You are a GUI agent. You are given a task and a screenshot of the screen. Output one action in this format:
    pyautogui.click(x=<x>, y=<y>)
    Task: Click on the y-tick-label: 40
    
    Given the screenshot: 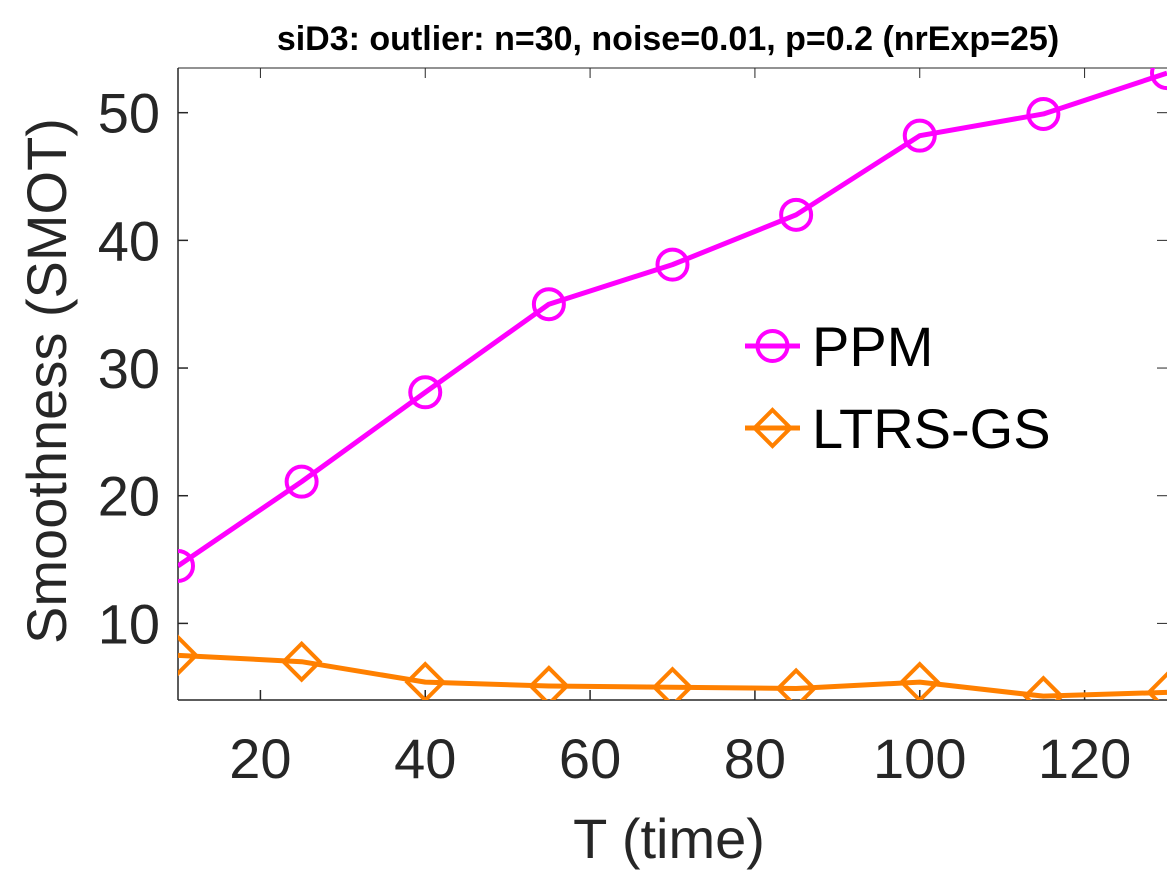 What is the action you would take?
    pyautogui.click(x=129, y=240)
    